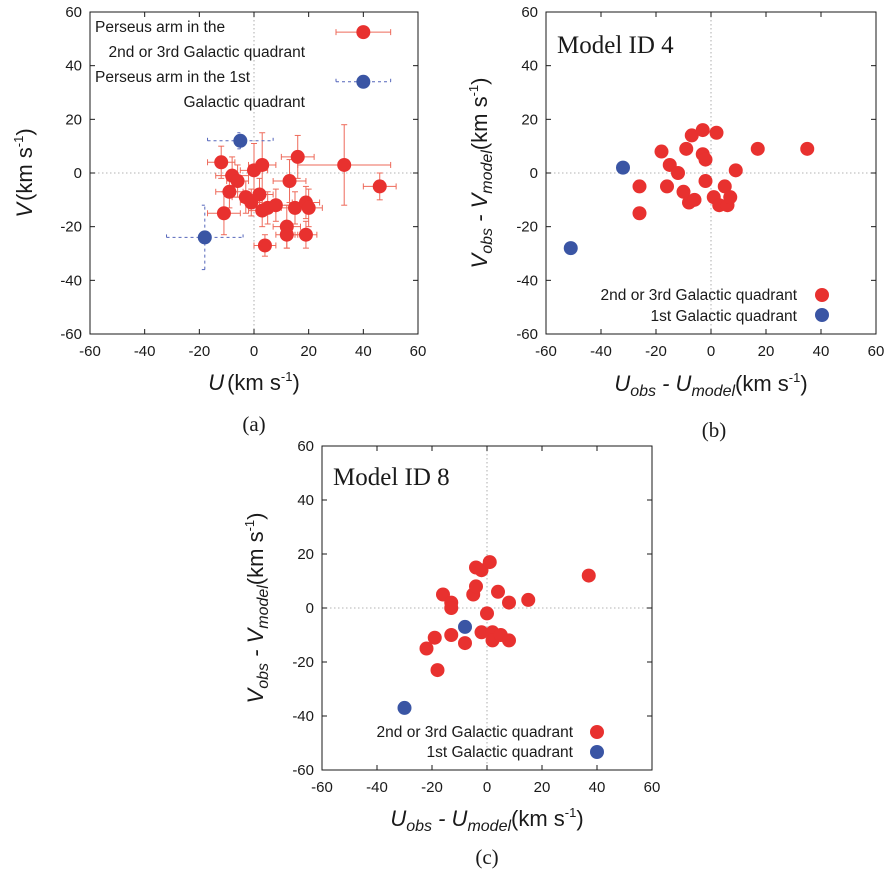 The image size is (888, 872). I want to click on legend-red-b: 2nd or 3rd Galactic quadrant, so click(699, 295).